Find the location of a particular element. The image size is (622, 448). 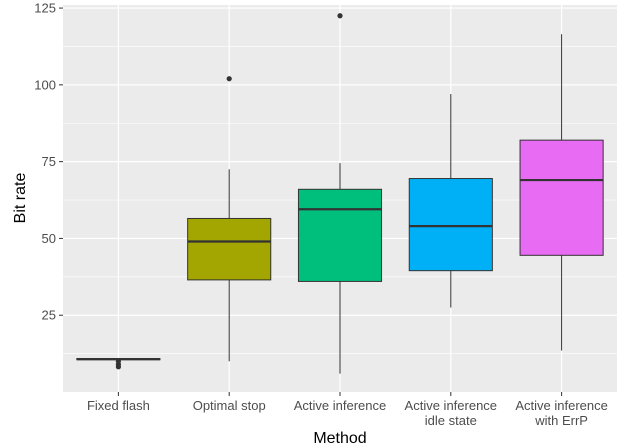

x-tick-label: idle state is located at coordinates (451, 420).